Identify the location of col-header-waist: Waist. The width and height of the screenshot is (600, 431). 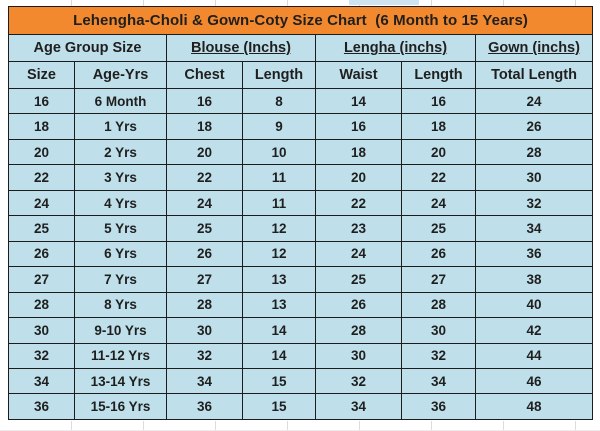
(358, 75).